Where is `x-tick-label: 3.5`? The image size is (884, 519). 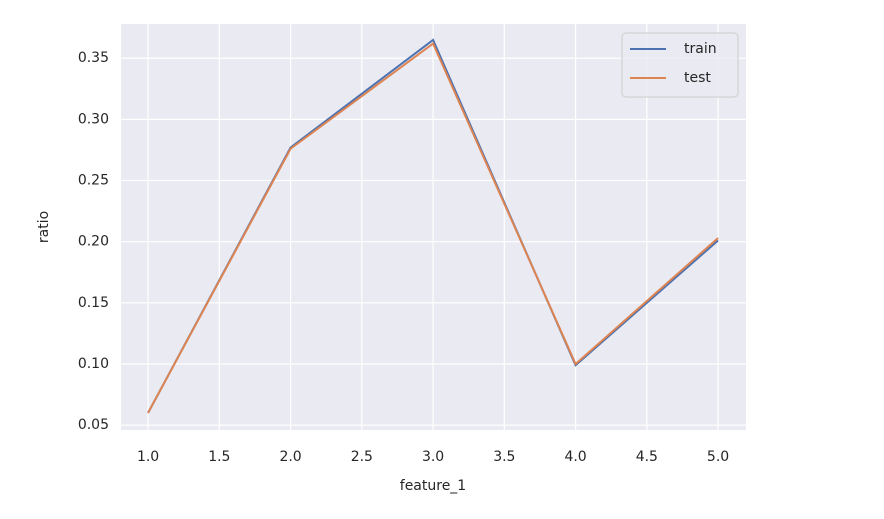
x-tick-label: 3.5 is located at coordinates (504, 457).